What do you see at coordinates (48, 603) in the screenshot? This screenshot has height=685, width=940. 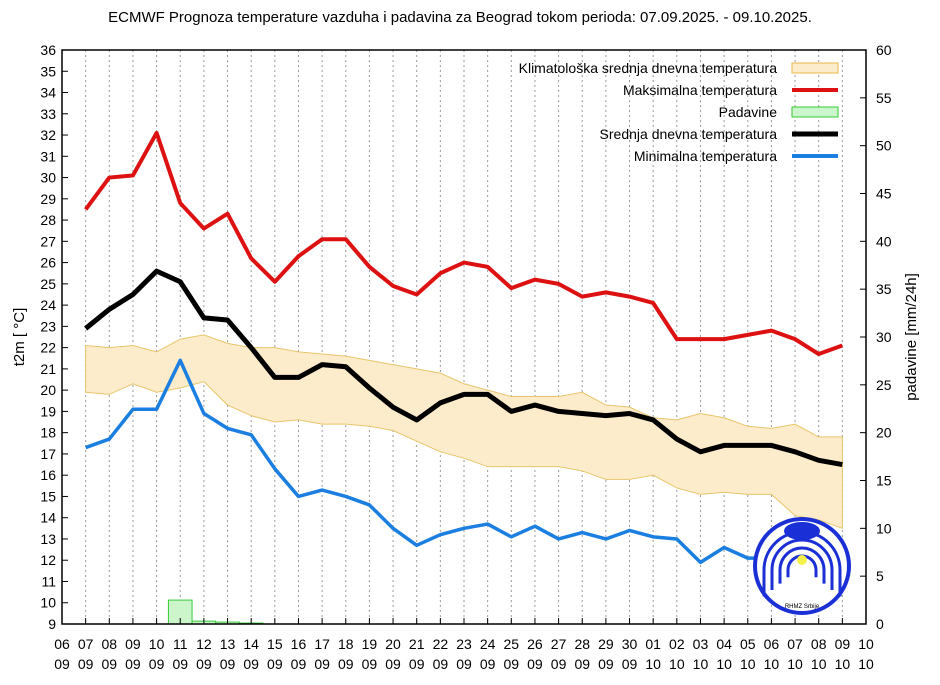 I see `y-tick-label: 10` at bounding box center [48, 603].